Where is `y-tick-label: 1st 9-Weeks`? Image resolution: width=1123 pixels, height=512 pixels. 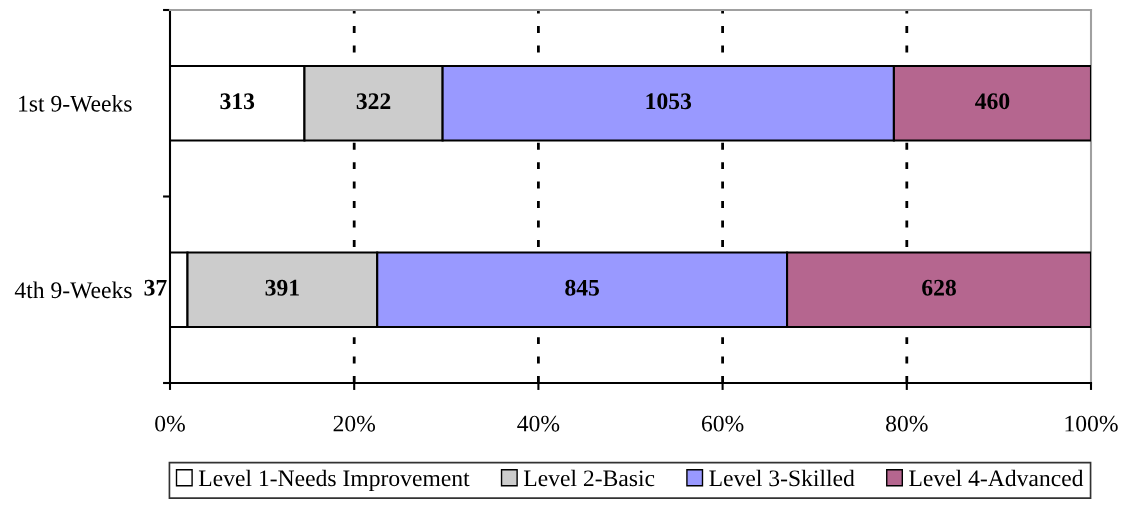
y-tick-label: 1st 9-Weeks is located at coordinates (75, 103).